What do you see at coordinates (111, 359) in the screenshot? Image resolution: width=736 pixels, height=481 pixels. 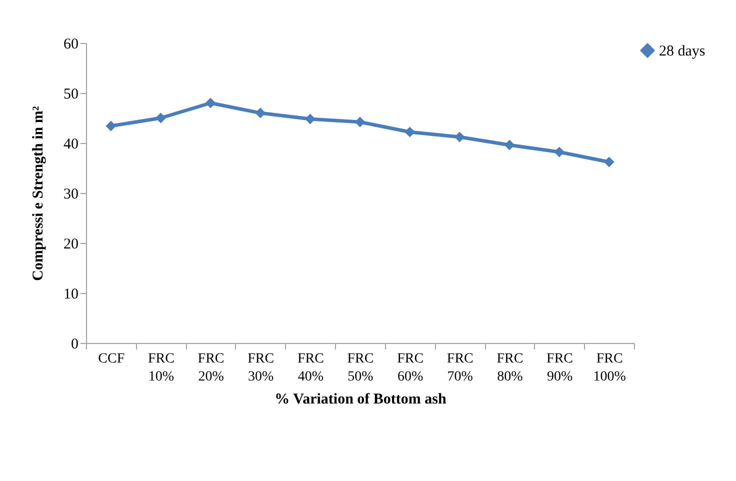 I see `x-tick-label: CCF` at bounding box center [111, 359].